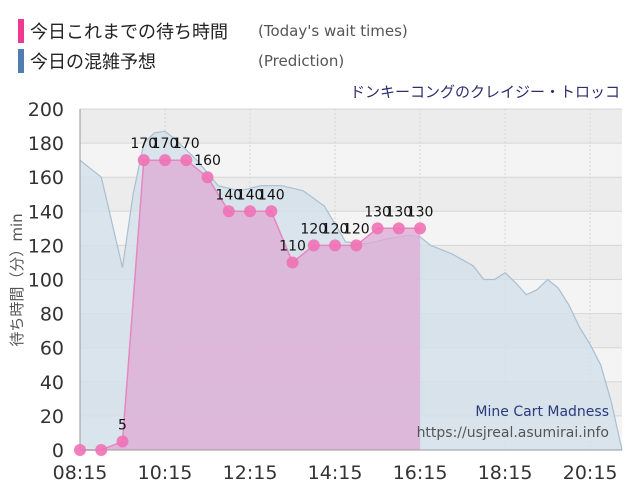 This screenshot has height=500, width=640. What do you see at coordinates (17, 279) in the screenshot?
I see `y-axis-label: 待ち時間（分）min` at bounding box center [17, 279].